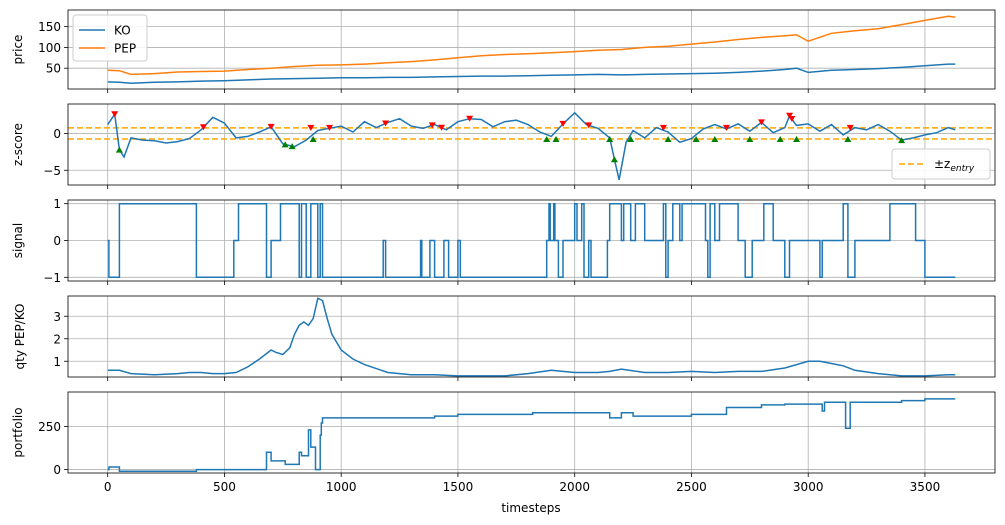  Describe the element at coordinates (224, 487) in the screenshot. I see `x-tick-label: 500` at that location.